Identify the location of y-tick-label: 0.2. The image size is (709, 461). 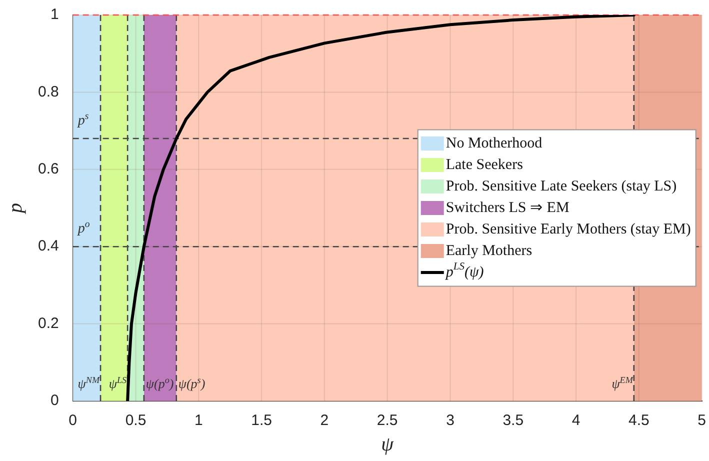
(48, 323).